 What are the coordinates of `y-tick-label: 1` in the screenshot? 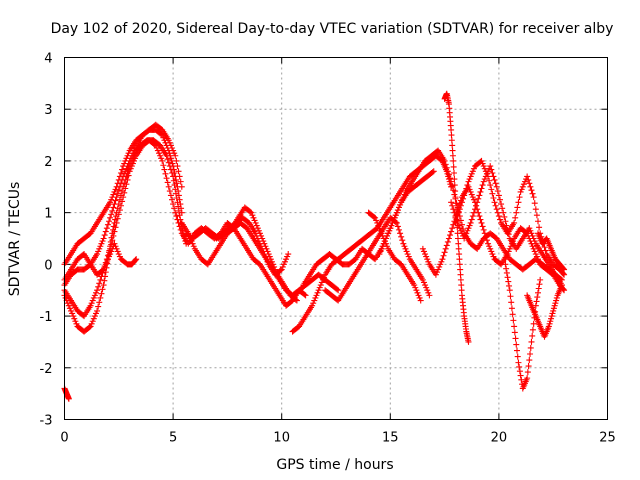 It's located at (48, 214).